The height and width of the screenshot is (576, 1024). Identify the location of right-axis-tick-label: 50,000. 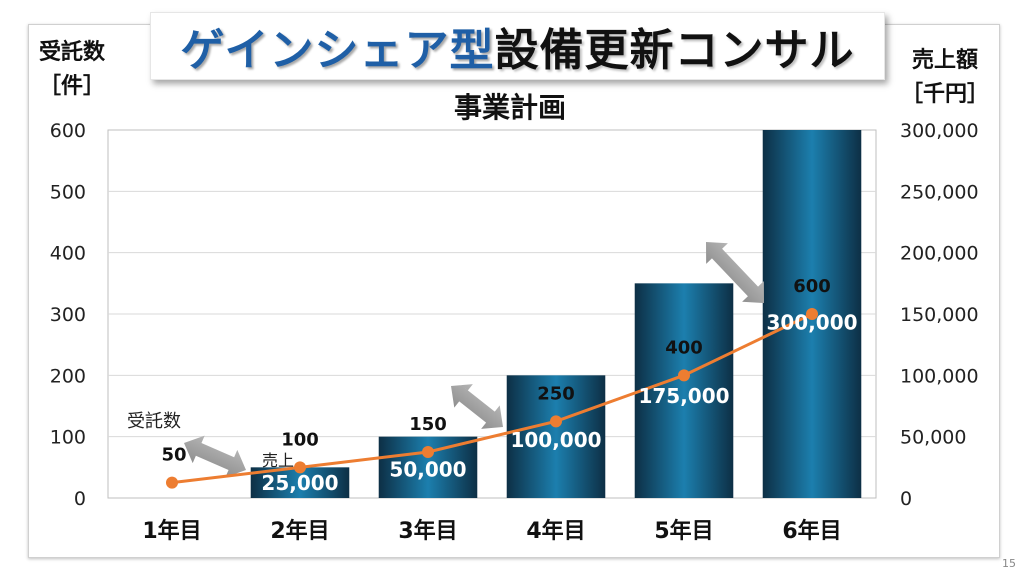
(933, 438).